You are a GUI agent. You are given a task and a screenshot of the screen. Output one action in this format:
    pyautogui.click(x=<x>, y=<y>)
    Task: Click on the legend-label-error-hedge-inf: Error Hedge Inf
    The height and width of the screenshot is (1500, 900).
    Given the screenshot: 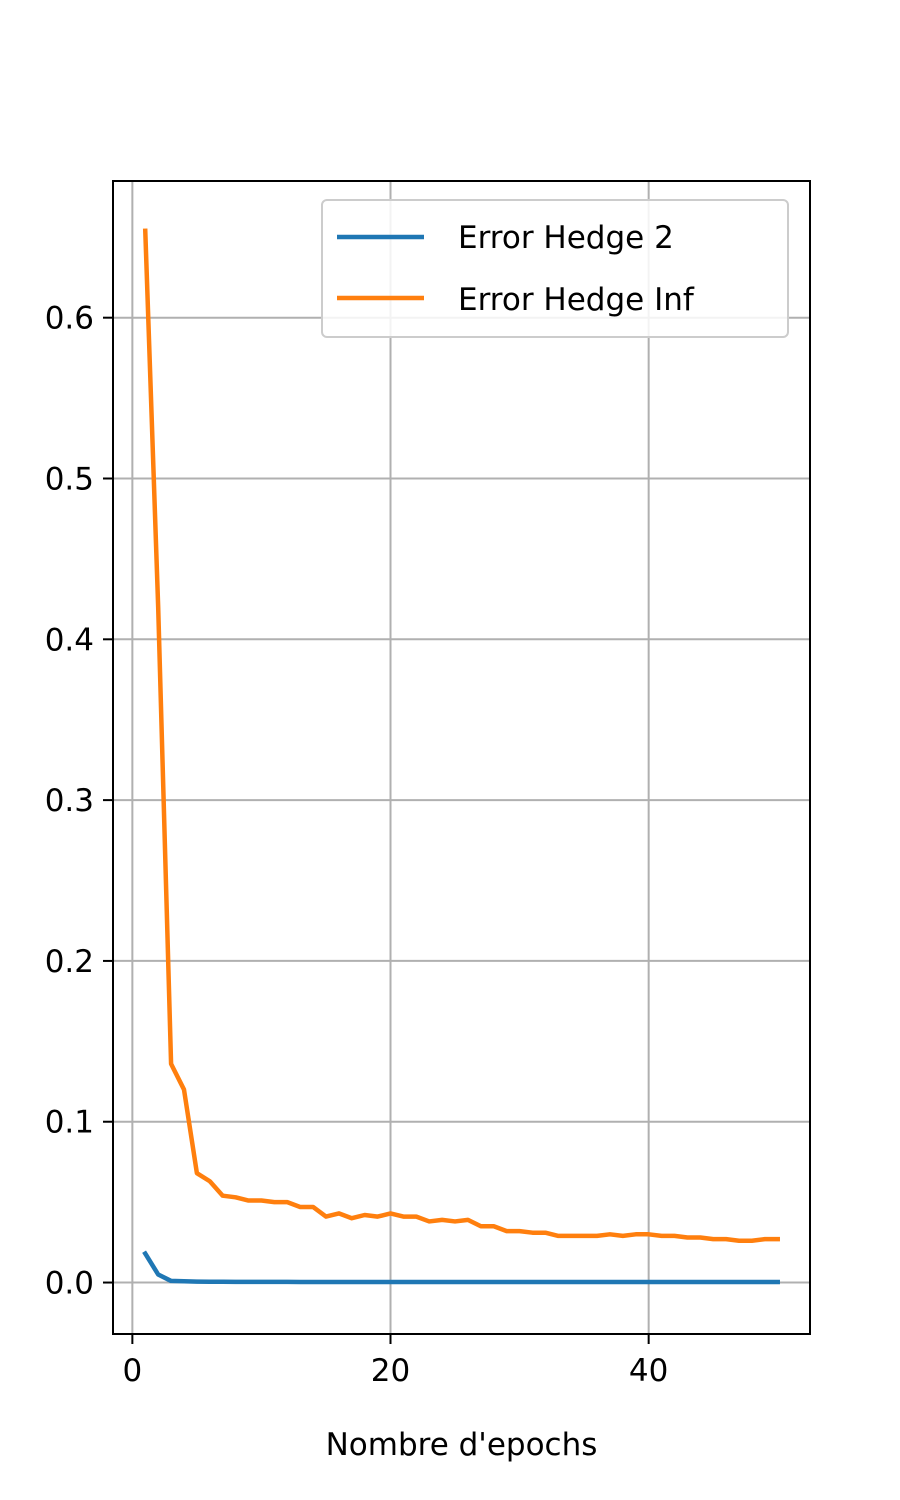 What is the action you would take?
    pyautogui.click(x=576, y=300)
    